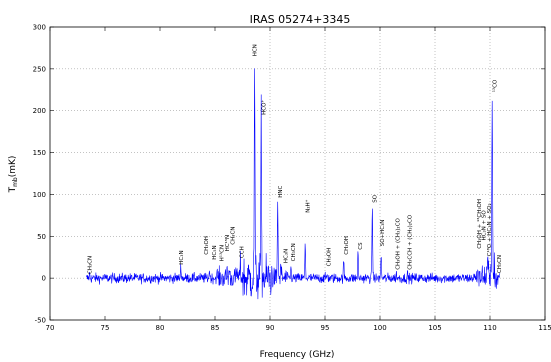 The image size is (551, 362). What do you see at coordinates (489, 328) in the screenshot?
I see `x-tick-label: 110` at bounding box center [489, 328].